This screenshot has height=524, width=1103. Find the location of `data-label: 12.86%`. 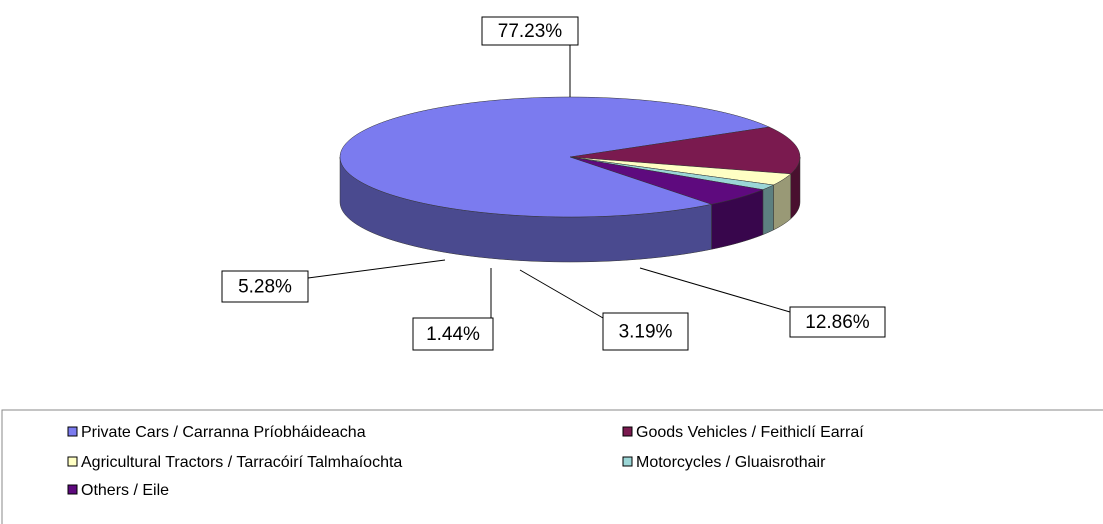

data-label: 12.86% is located at coordinates (837, 322).